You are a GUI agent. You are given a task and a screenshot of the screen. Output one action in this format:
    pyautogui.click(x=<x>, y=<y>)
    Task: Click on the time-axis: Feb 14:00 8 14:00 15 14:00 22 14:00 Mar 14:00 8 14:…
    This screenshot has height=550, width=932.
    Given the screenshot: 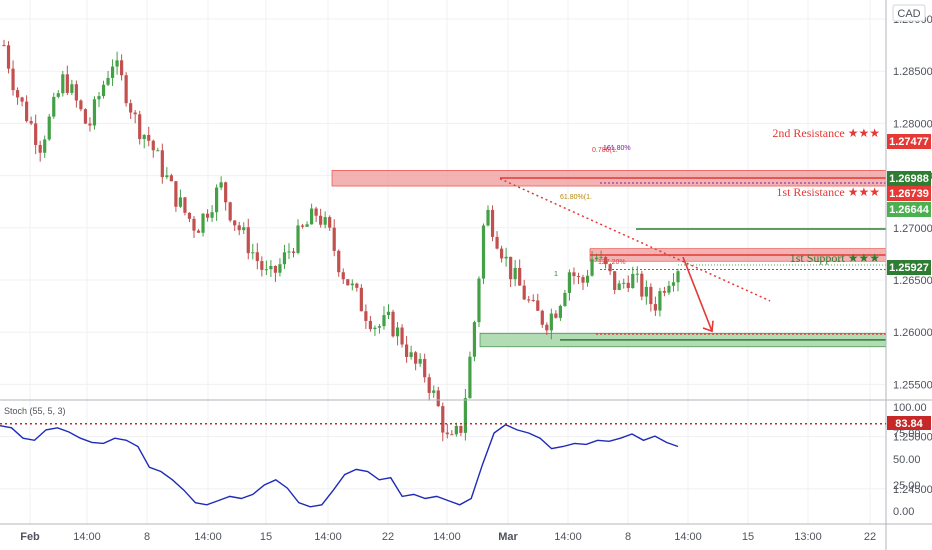 What is the action you would take?
    pyautogui.click(x=448, y=537)
    